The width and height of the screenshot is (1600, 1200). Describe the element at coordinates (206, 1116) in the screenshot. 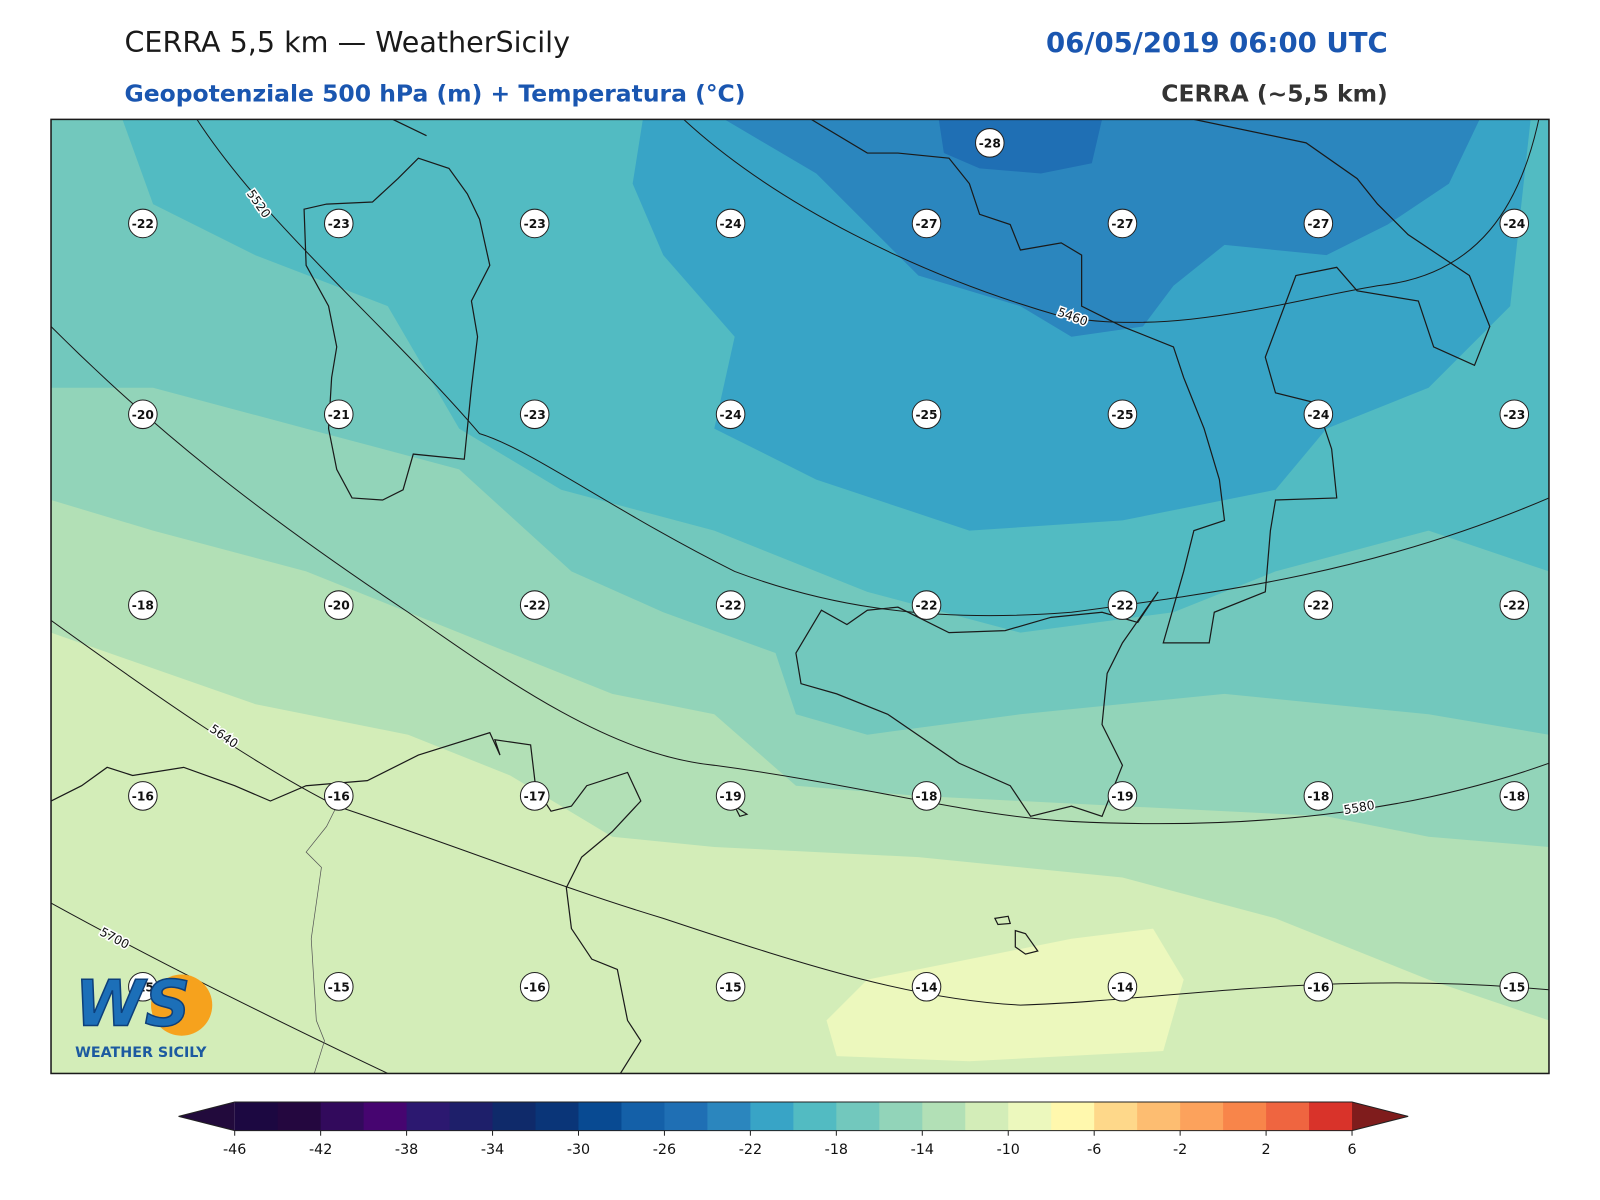

I see `extend-low` at that location.